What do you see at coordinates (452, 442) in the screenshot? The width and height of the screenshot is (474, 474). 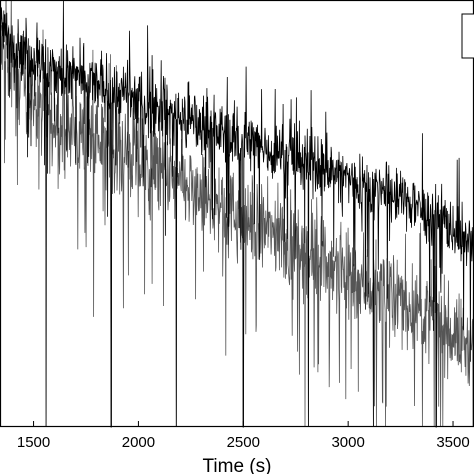 I see `x-tick-label-3500: 3500` at bounding box center [452, 442].